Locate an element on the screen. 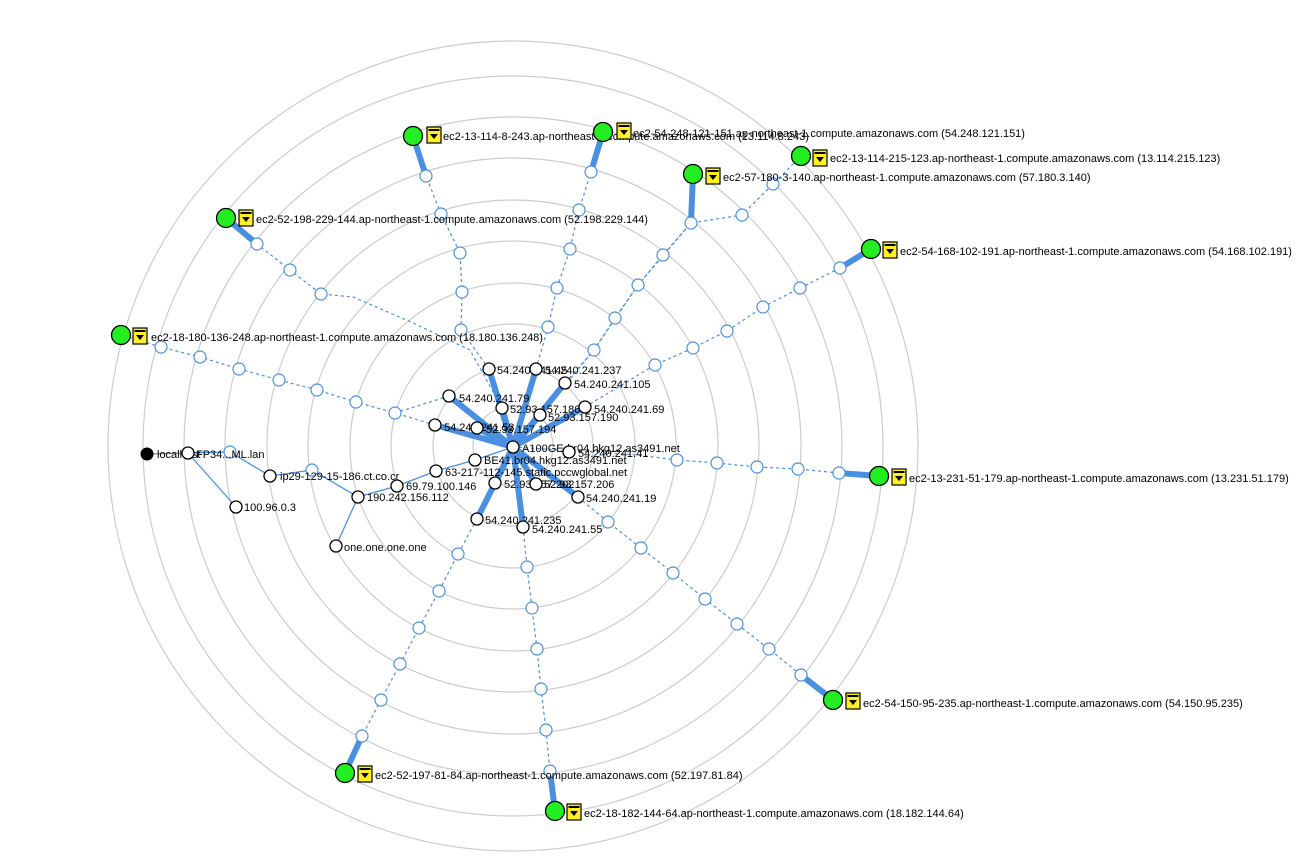 The image size is (1309, 867). router-hop: 52.93.157.186 is located at coordinates (537, 408).